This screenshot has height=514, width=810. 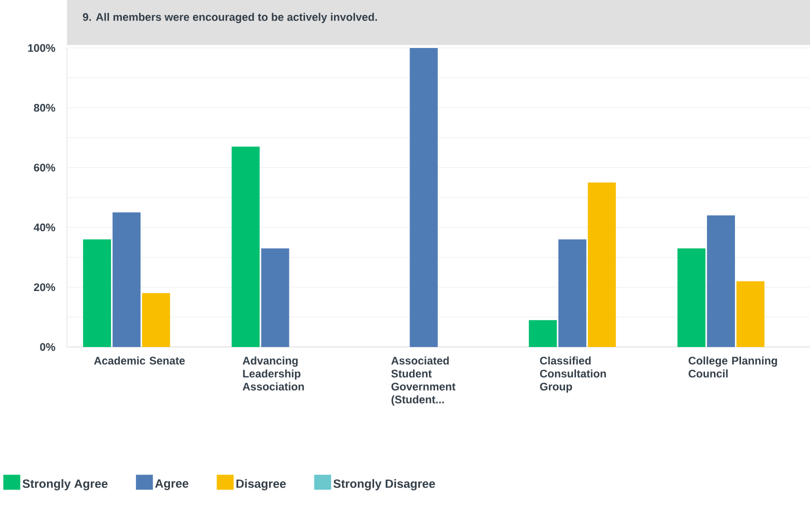 I want to click on x-tick-label: Academic Senate, so click(x=139, y=360).